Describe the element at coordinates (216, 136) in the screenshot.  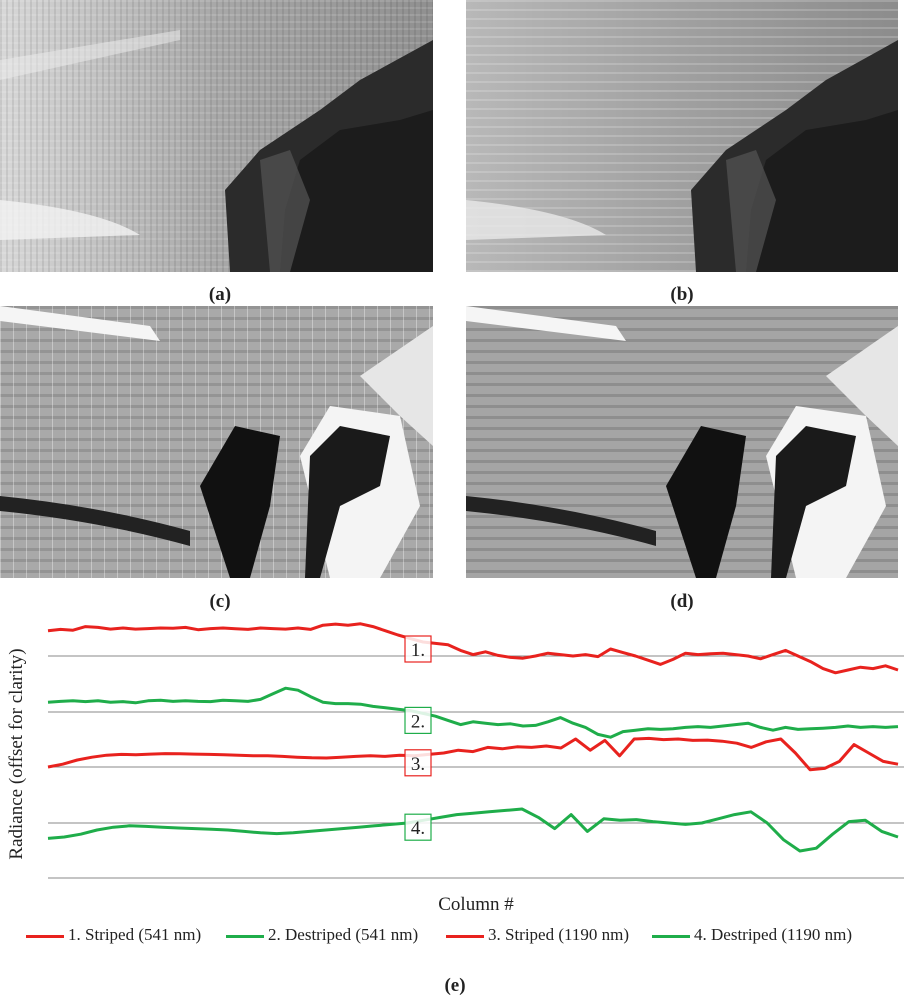
I see `panel-a-image` at that location.